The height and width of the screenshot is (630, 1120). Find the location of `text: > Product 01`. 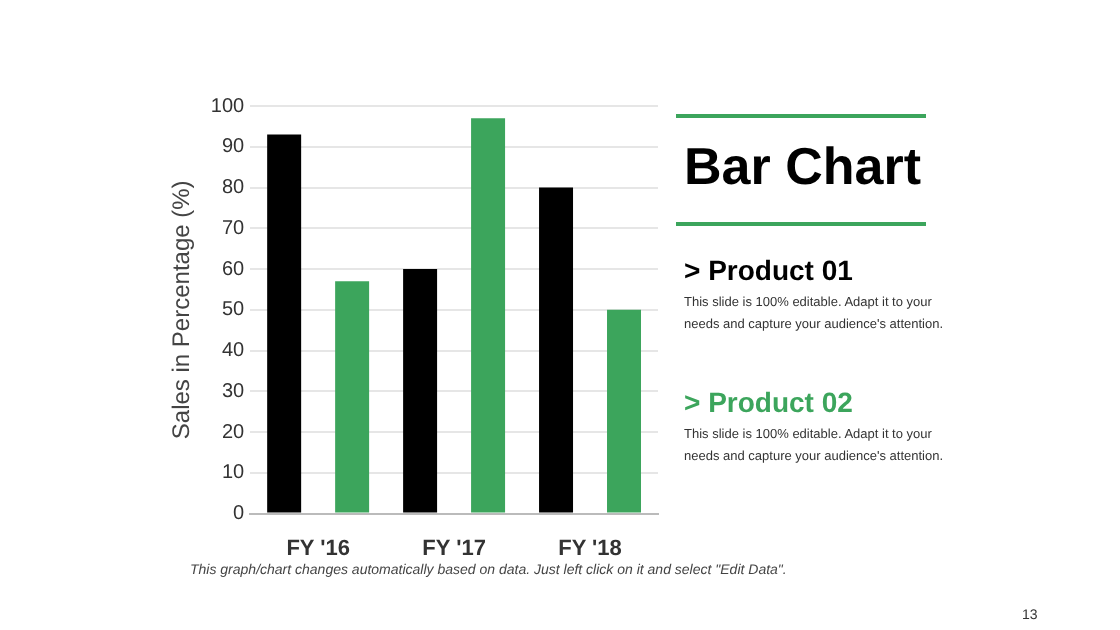

text: > Product 01 is located at coordinates (769, 270).